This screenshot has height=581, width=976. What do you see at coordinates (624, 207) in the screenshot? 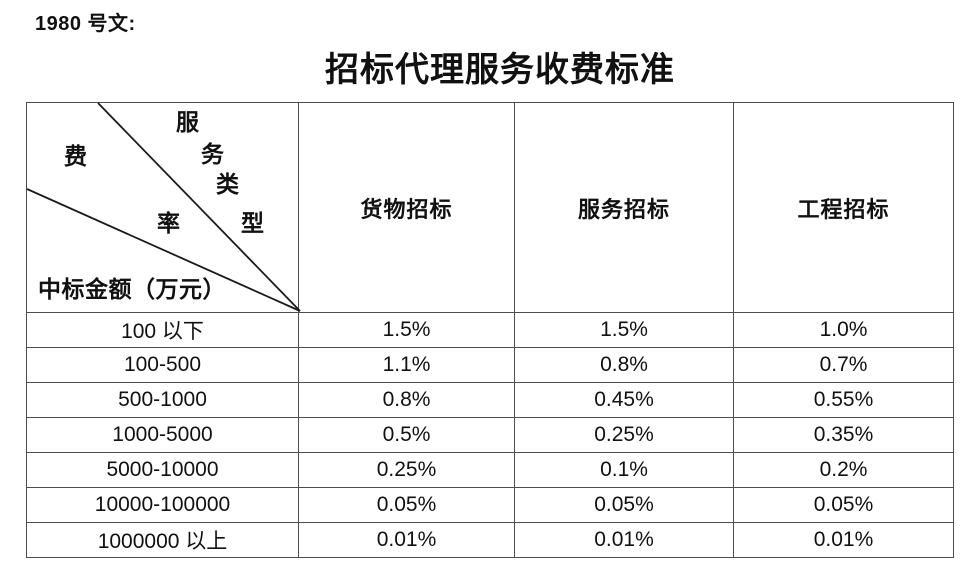
I see `column-header-service-bidding: 服务招标` at bounding box center [624, 207].